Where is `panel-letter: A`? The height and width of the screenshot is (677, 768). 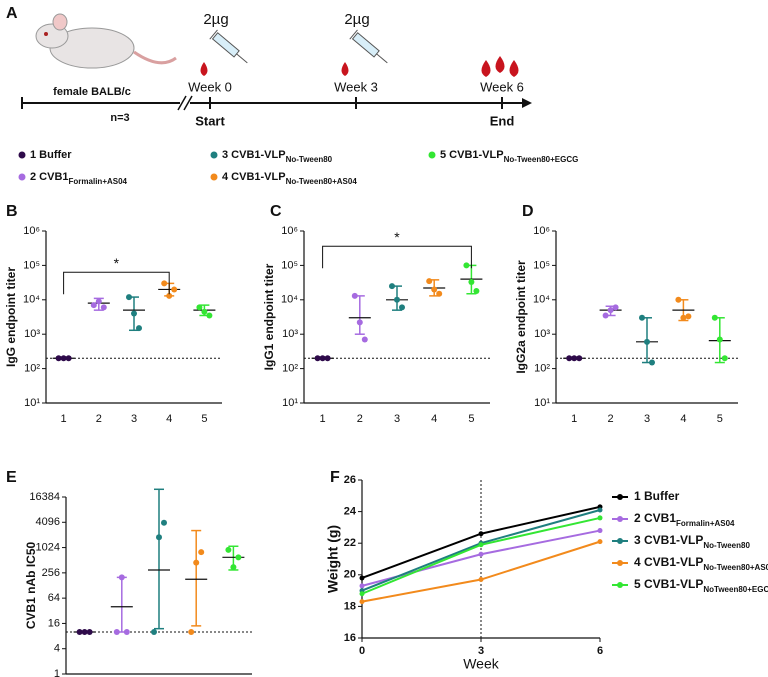 panel-letter: A is located at coordinates (12, 13).